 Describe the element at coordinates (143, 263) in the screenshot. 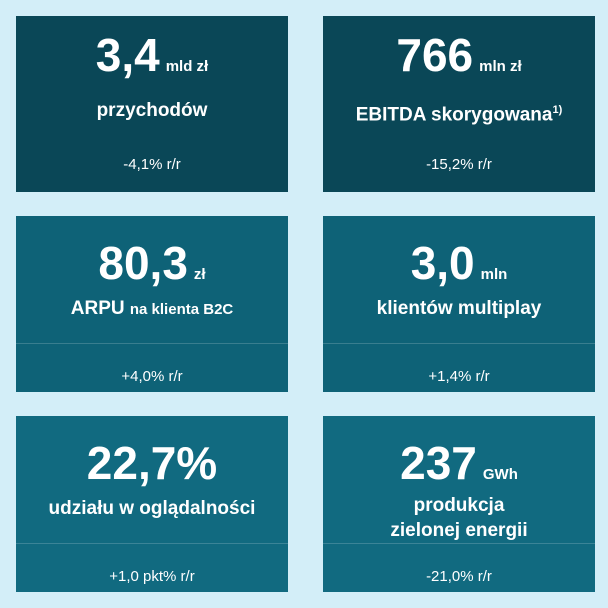

I see `kpi-value: 80,3` at that location.